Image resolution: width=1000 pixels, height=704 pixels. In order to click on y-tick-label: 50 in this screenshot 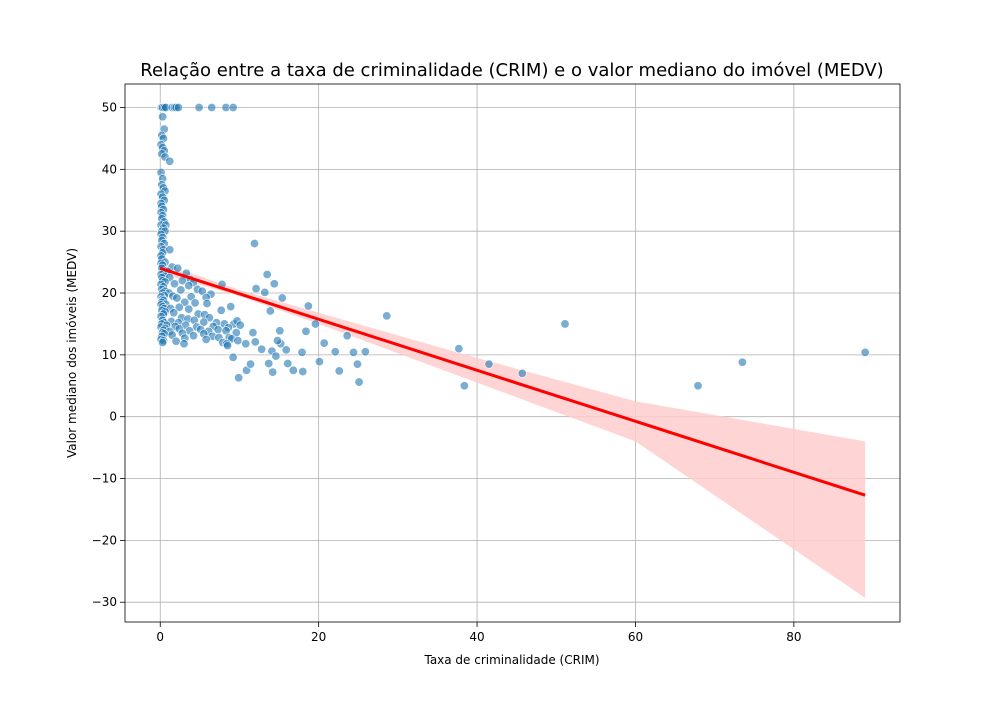, I will do `click(109, 107)`.